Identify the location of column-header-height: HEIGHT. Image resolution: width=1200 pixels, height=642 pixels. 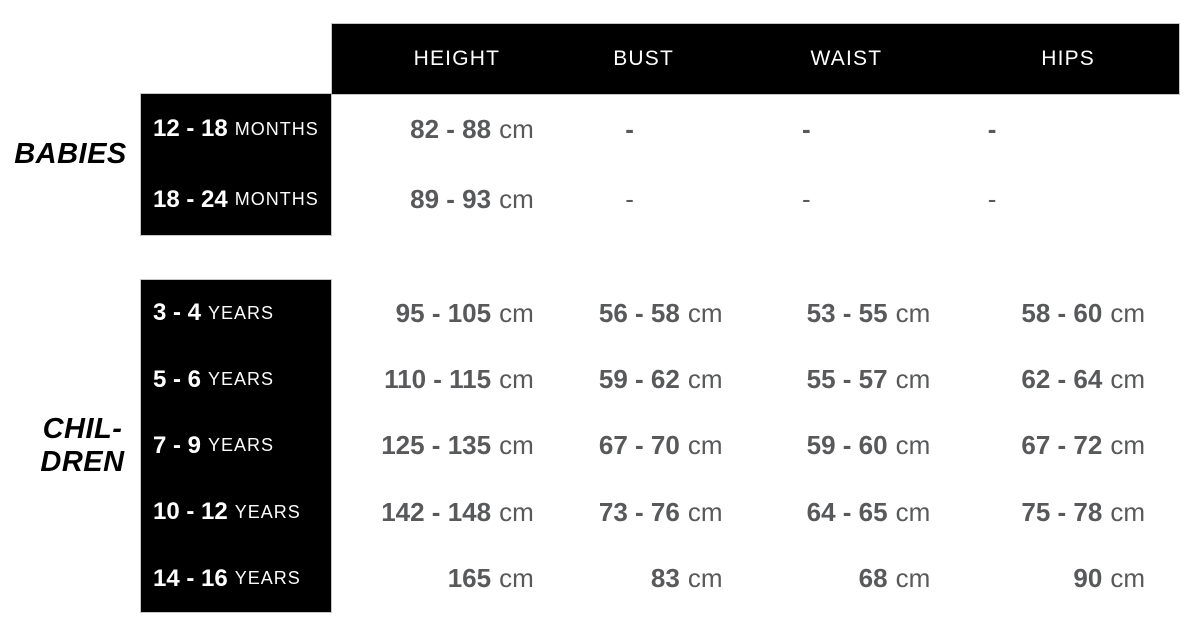
(457, 58).